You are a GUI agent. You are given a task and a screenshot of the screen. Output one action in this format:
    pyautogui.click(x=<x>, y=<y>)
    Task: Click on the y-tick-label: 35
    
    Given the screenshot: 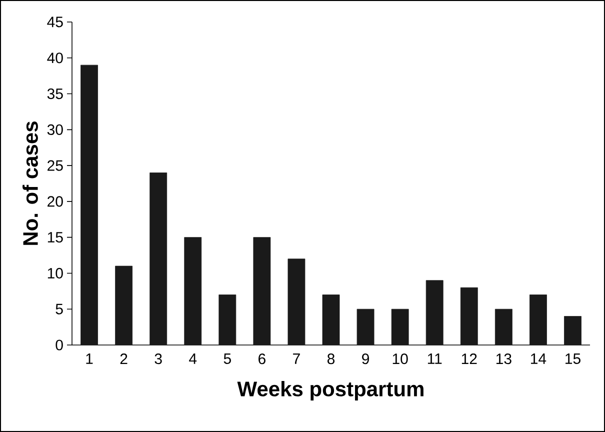 What is the action you would take?
    pyautogui.click(x=55, y=94)
    